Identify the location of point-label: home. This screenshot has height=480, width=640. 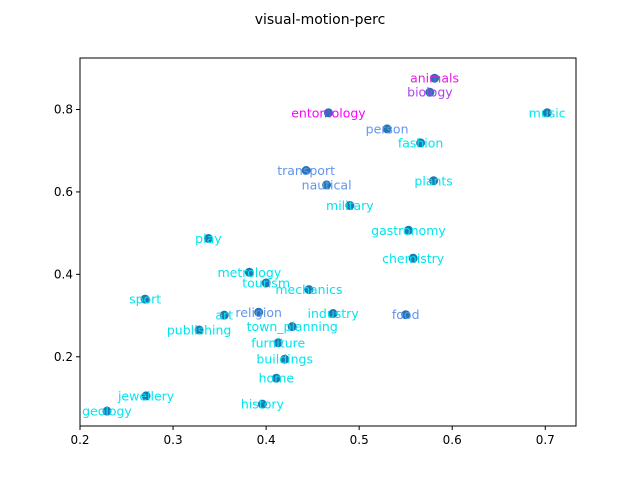
(277, 378).